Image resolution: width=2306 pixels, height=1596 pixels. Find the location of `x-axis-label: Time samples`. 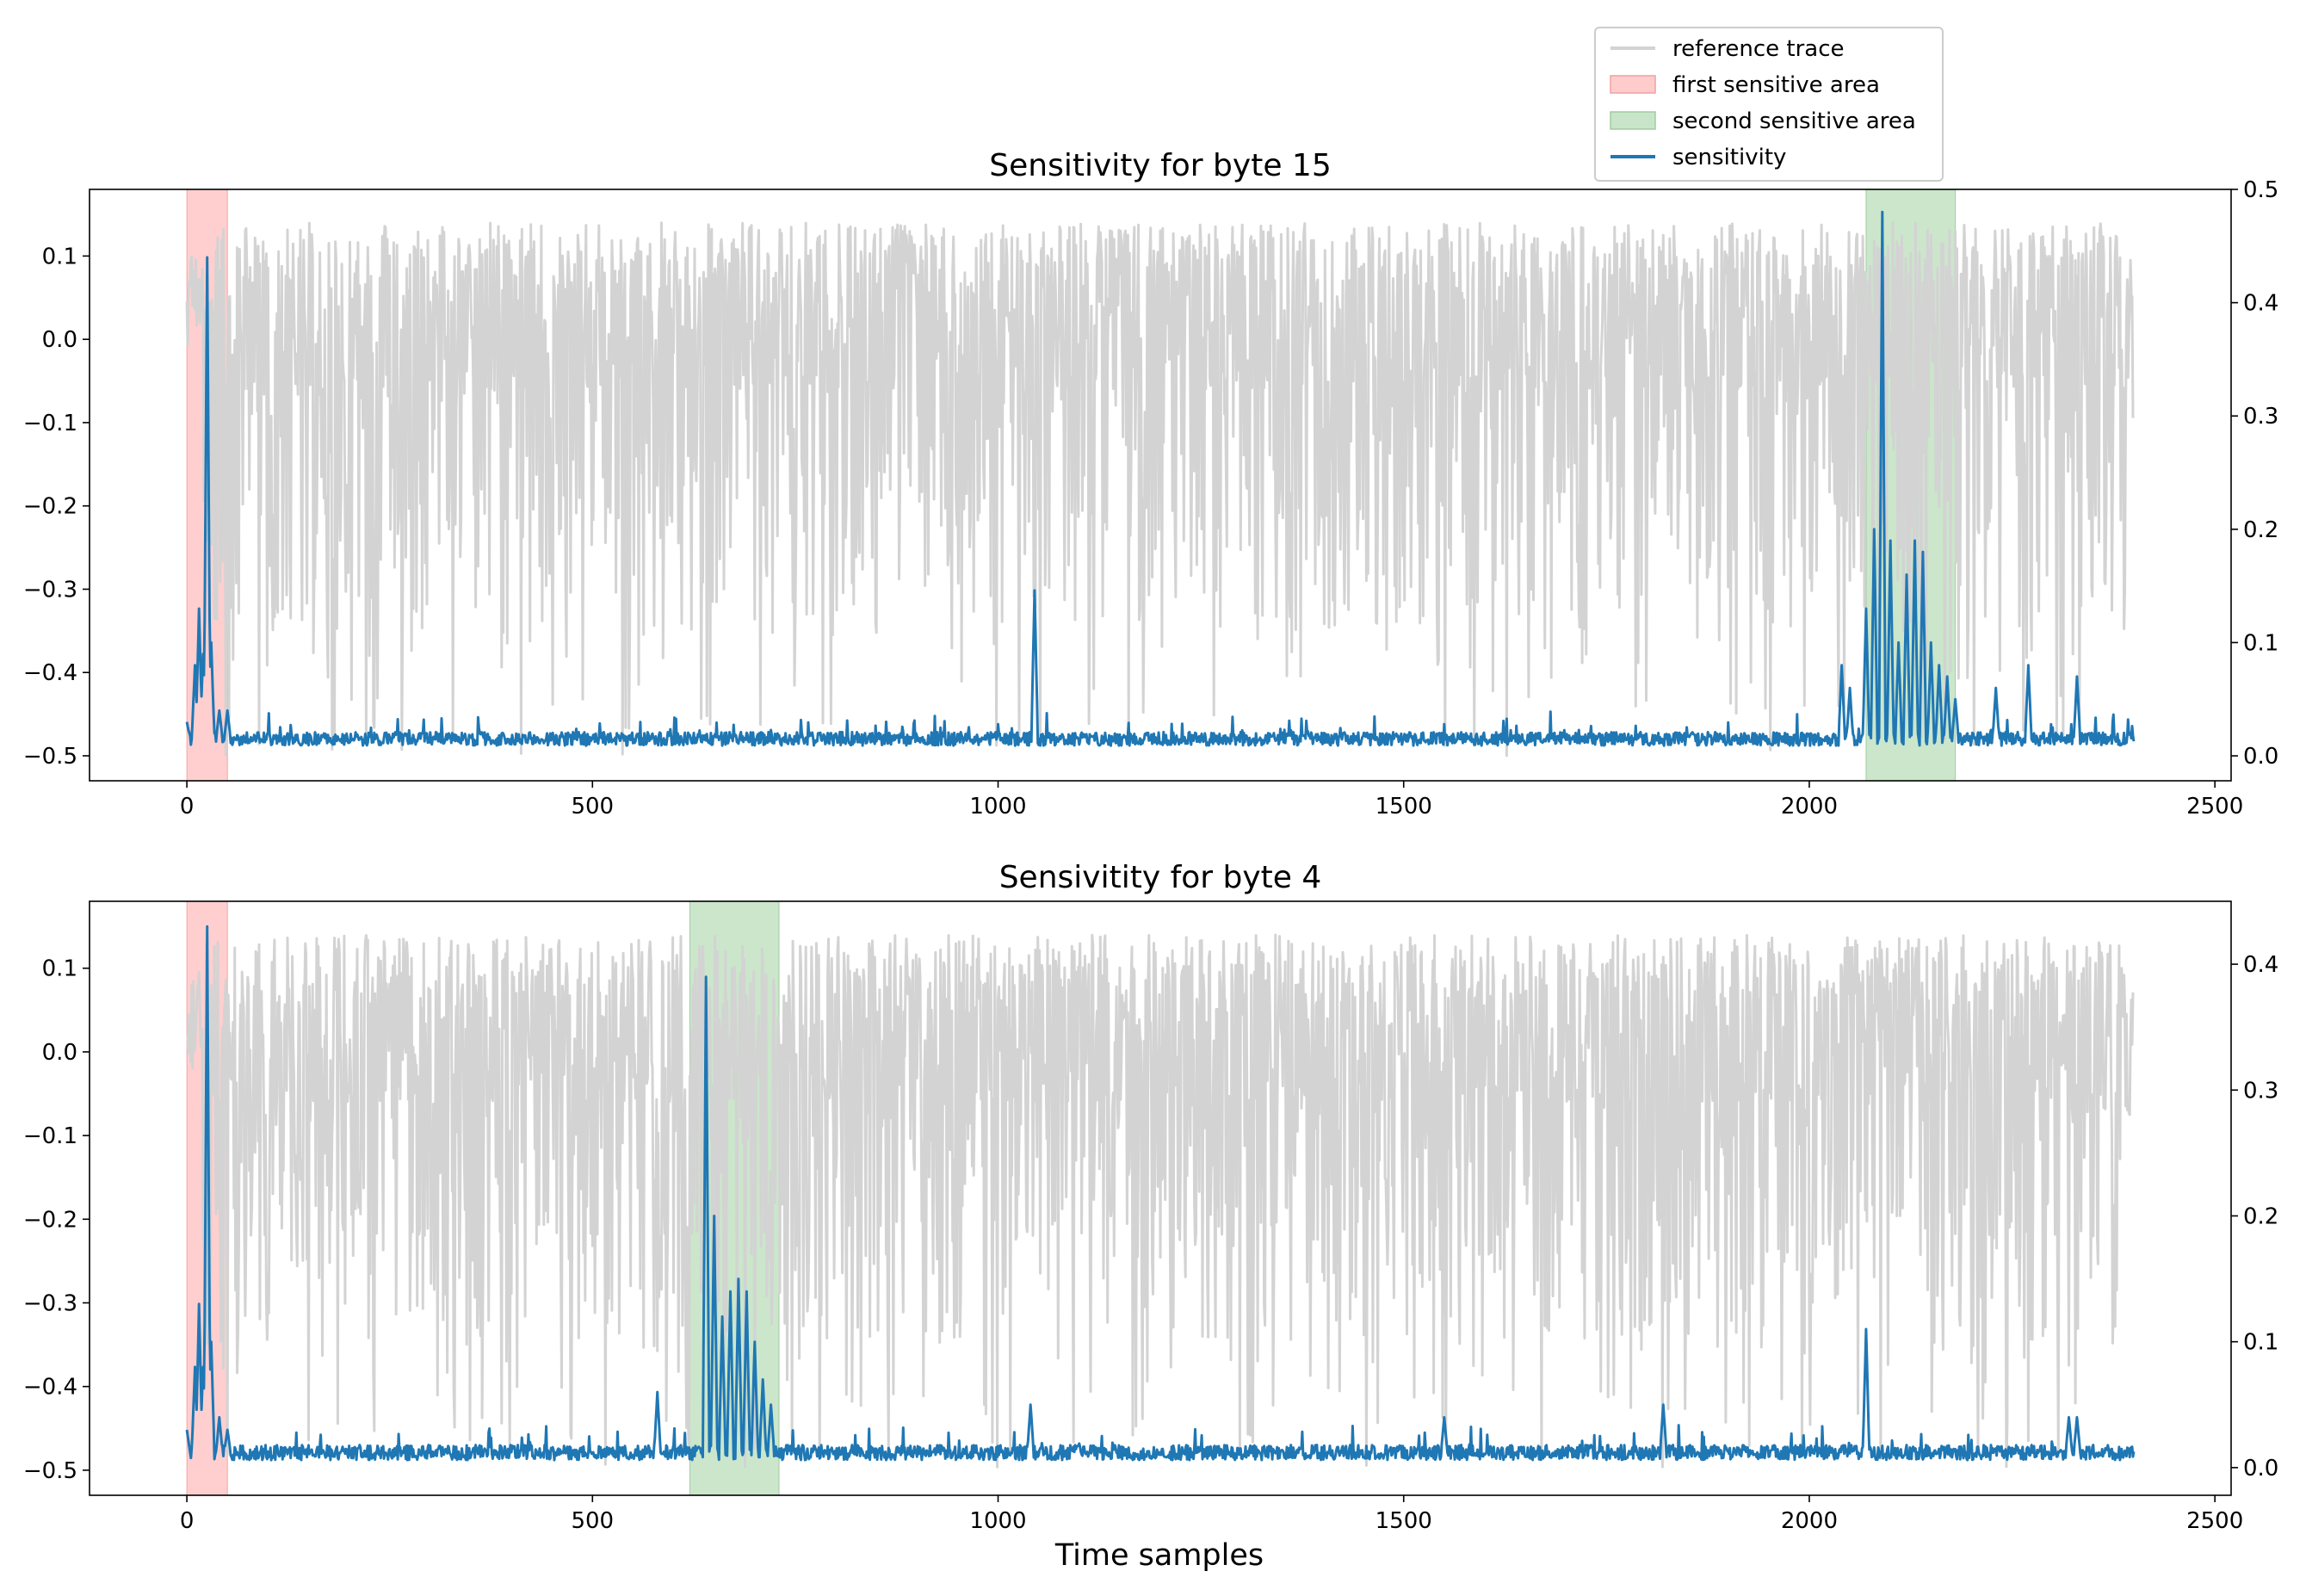

x-axis-label: Time samples is located at coordinates (1159, 1555).